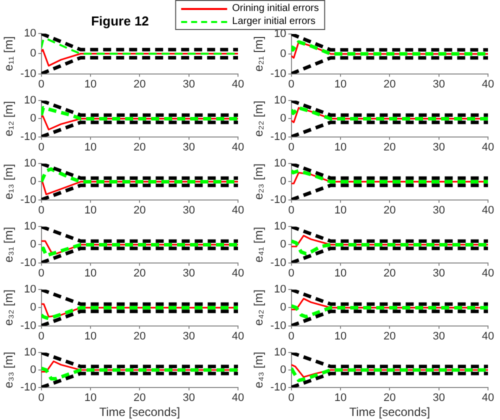 This screenshot has width=500, height=420. Describe the element at coordinates (275, 8) in the screenshot. I see `legend-label: Orining initial errors` at that location.